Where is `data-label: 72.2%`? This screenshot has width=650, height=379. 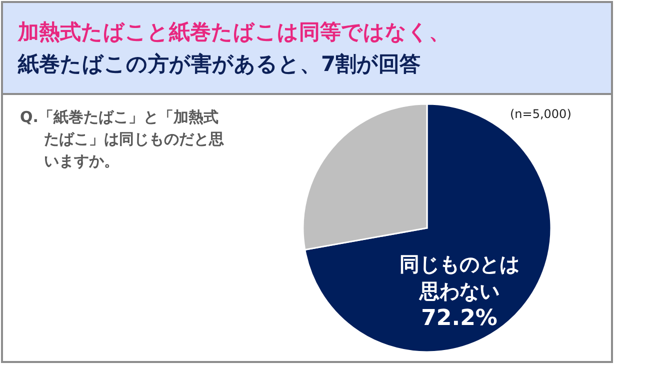 data-label: 72.2% is located at coordinates (459, 318).